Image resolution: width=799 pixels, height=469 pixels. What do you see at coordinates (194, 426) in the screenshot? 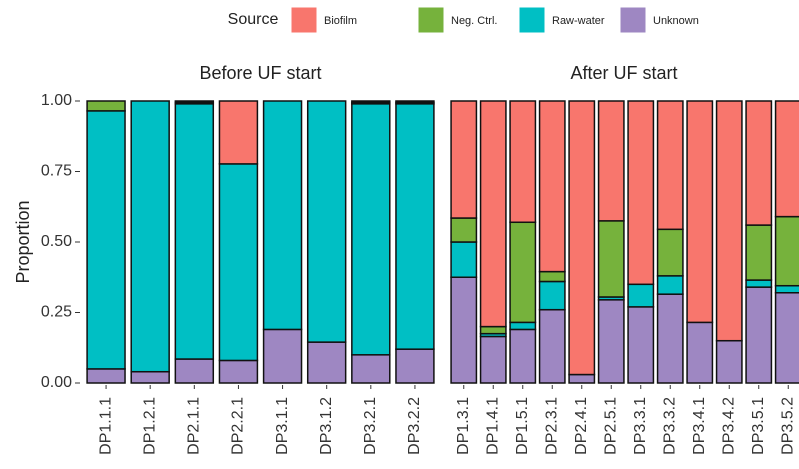
I see `x-tick-label: DP2.1.1` at bounding box center [194, 426].